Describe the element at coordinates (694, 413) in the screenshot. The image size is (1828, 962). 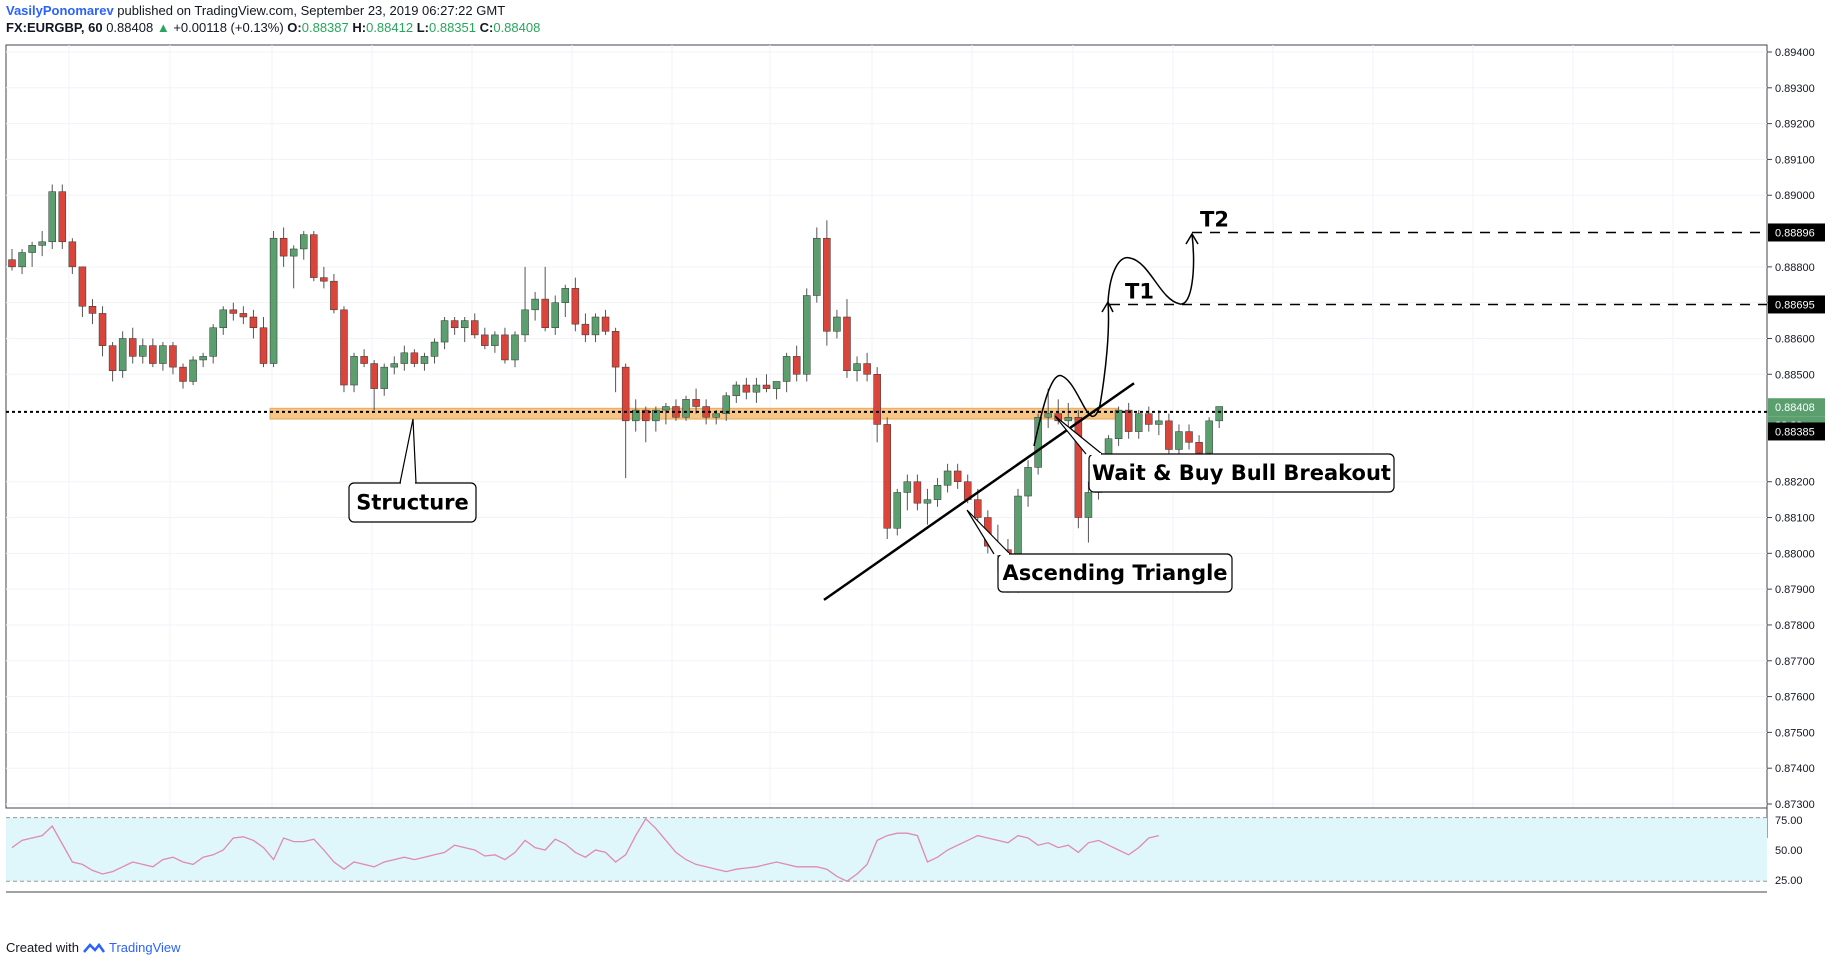
I see `structure-zone` at that location.